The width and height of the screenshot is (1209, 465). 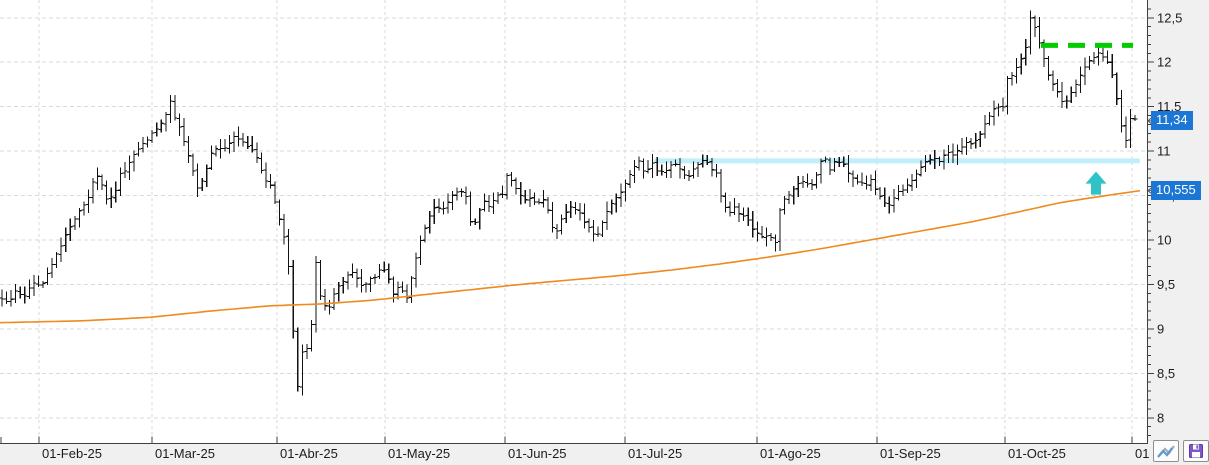 What do you see at coordinates (1160, 328) in the screenshot?
I see `y-tick-label: 9` at bounding box center [1160, 328].